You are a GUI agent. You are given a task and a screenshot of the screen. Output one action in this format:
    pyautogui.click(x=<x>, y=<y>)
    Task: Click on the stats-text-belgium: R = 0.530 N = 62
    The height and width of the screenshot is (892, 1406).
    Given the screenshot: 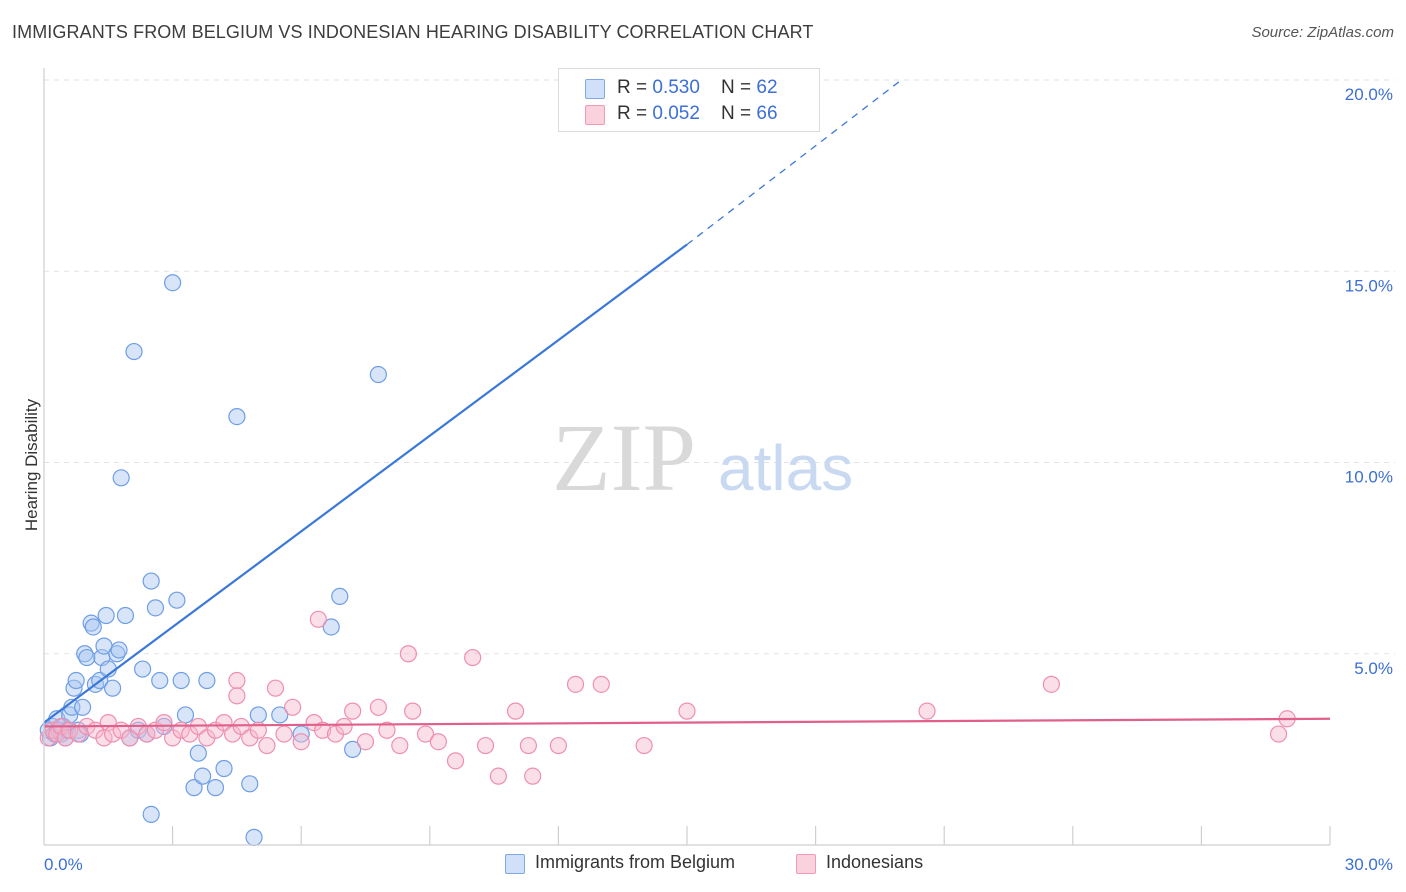 What is the action you would take?
    pyautogui.click(x=697, y=88)
    